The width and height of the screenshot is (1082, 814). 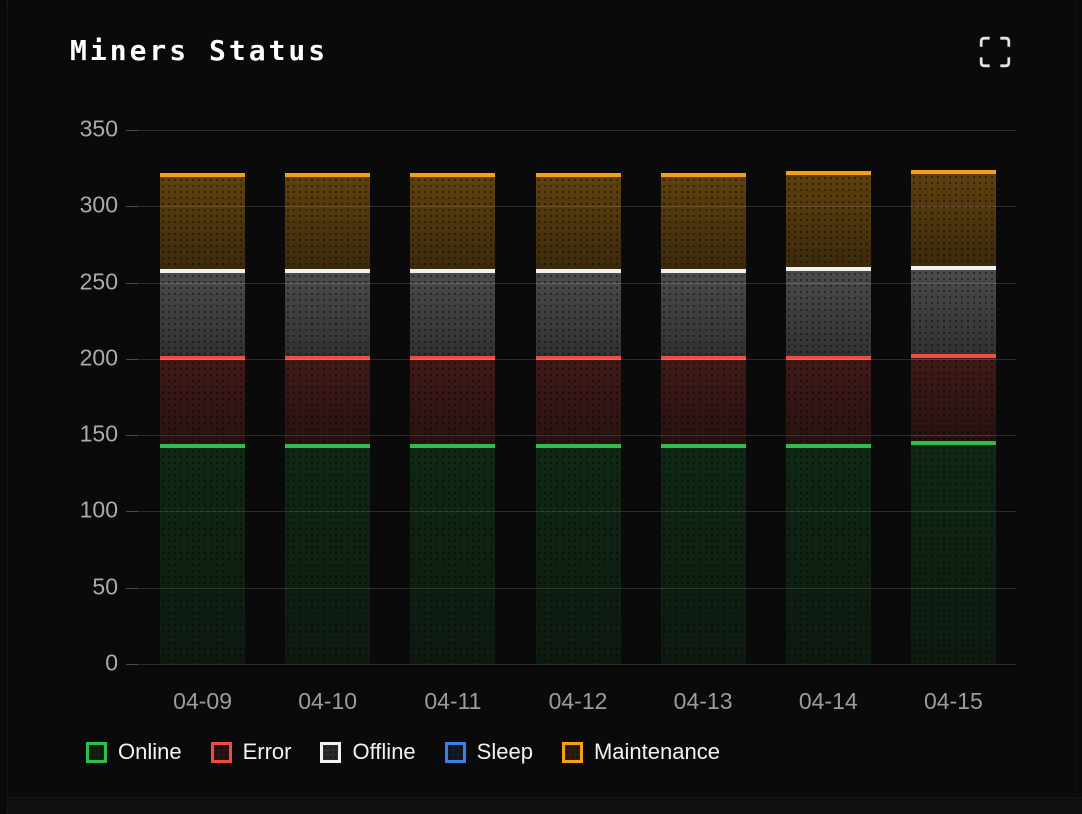 I want to click on y-axis-label: 300, so click(x=98, y=204).